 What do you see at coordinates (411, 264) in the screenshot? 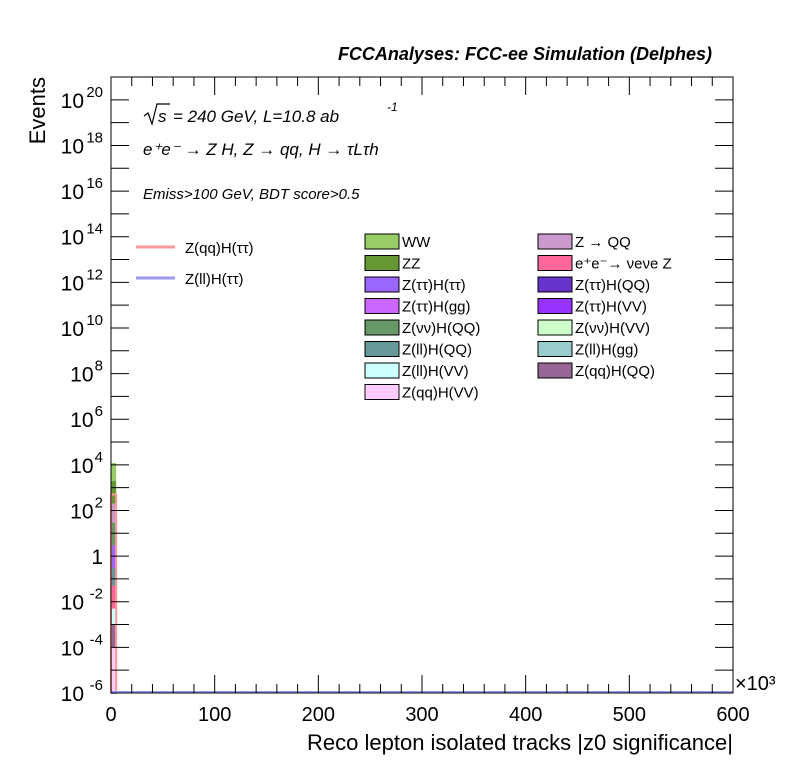
I see `legend-background-label: ZZ` at bounding box center [411, 264].